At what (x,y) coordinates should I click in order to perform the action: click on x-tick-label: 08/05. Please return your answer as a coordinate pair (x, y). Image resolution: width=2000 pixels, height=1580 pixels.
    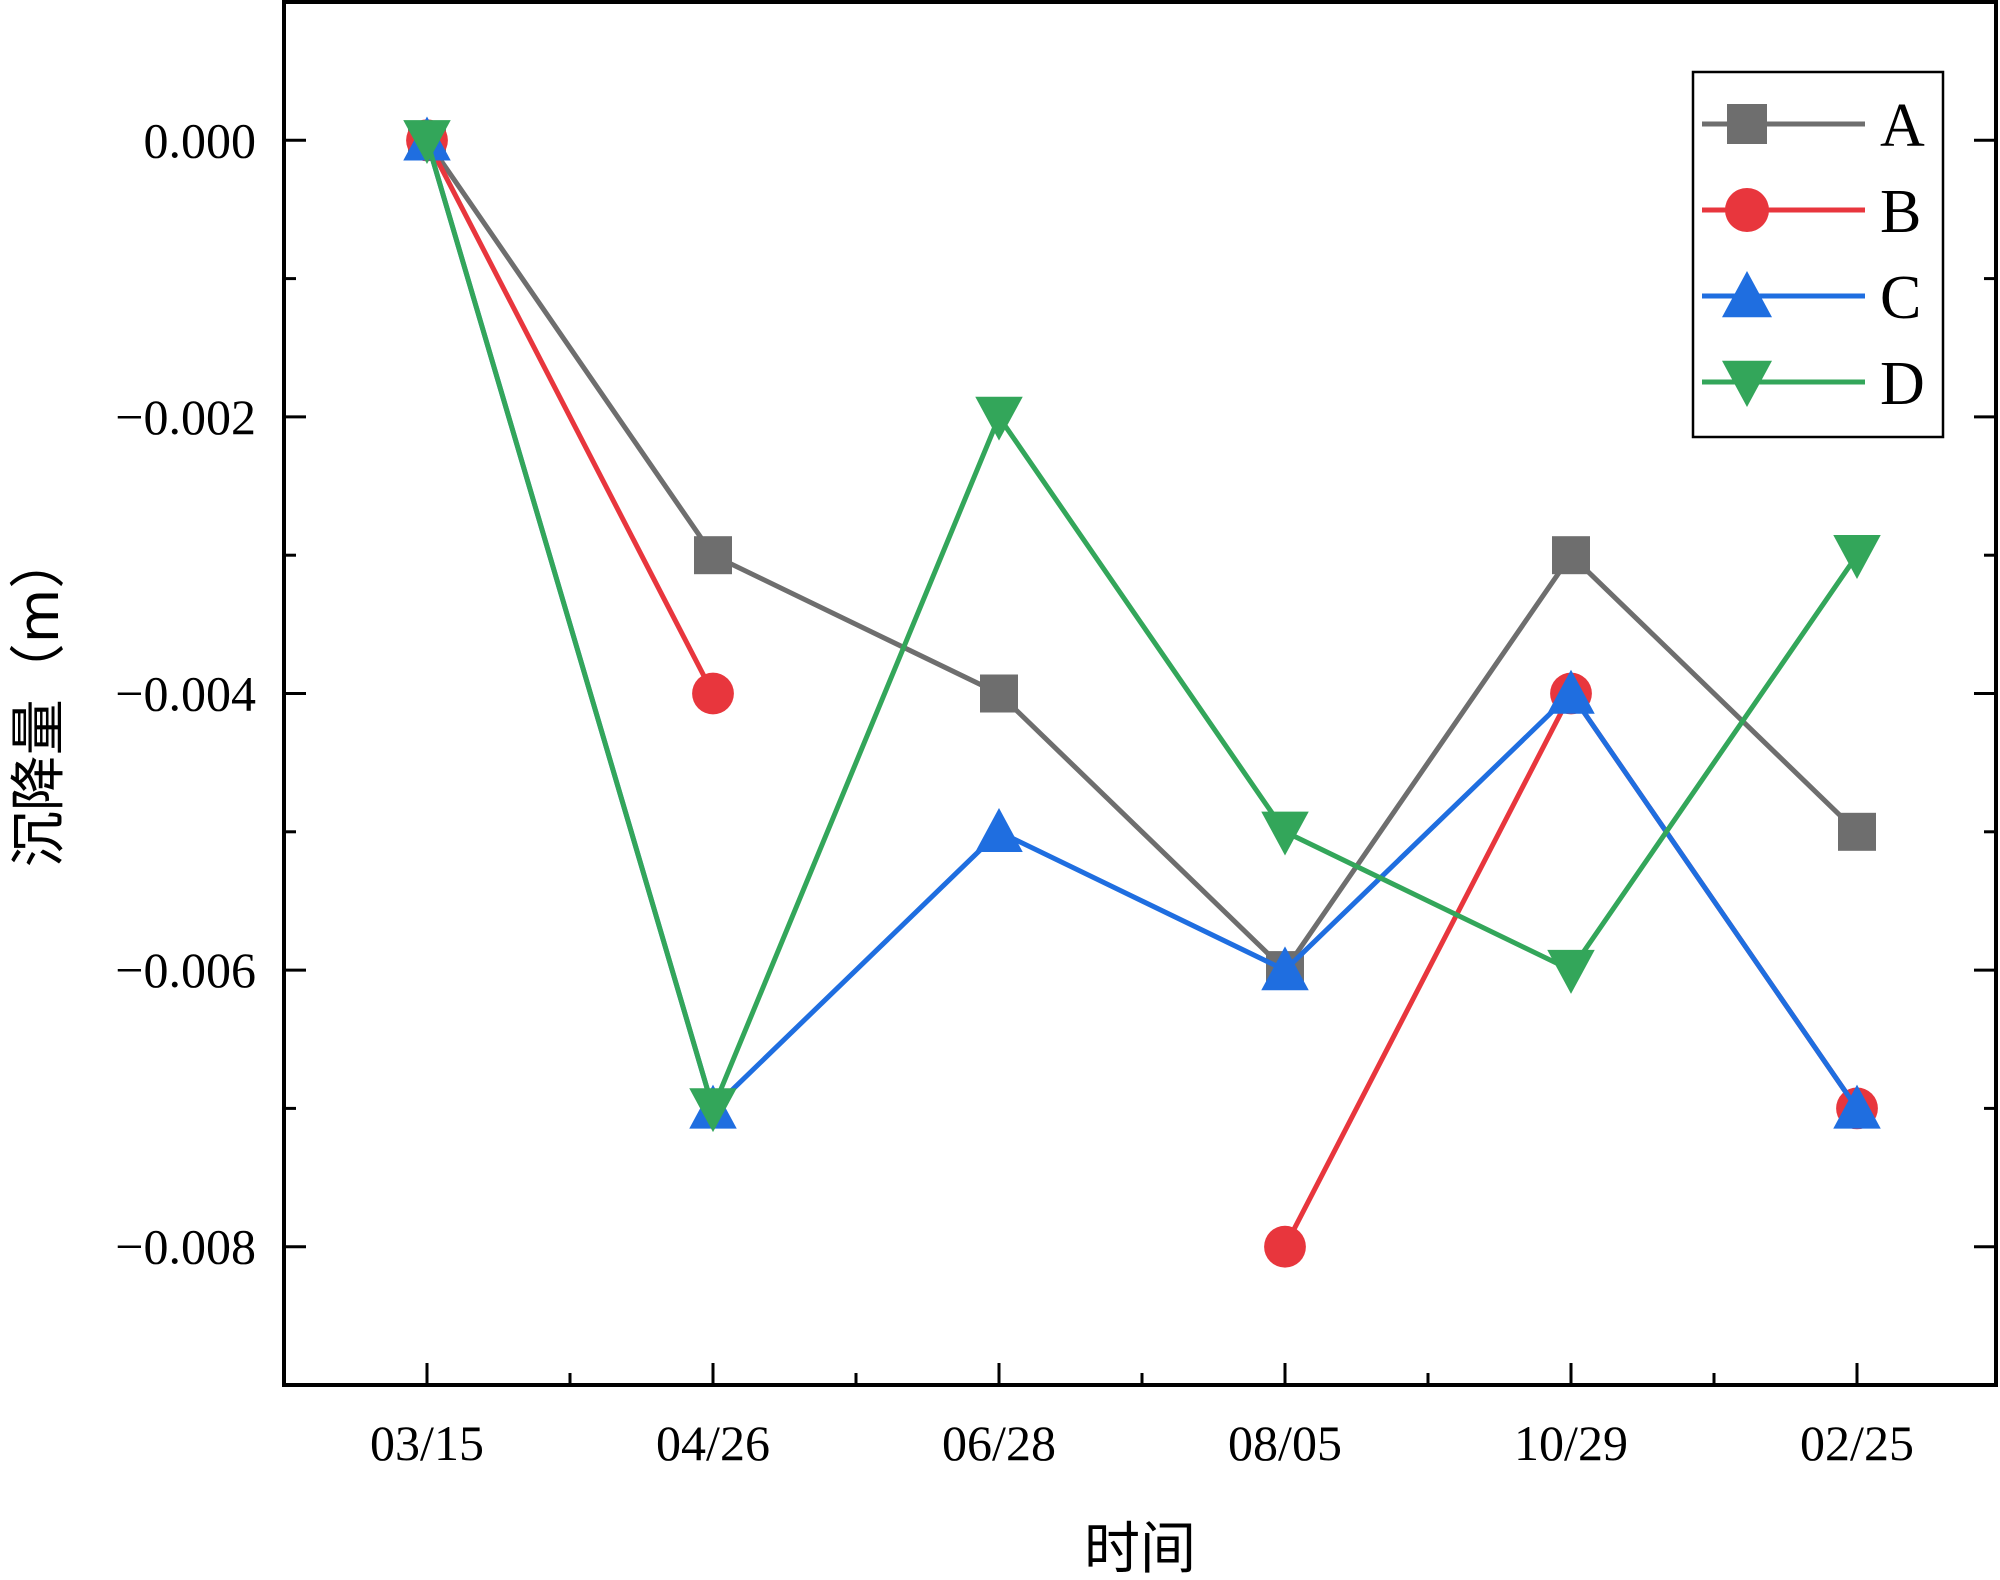
    Looking at the image, I should click on (1285, 1443).